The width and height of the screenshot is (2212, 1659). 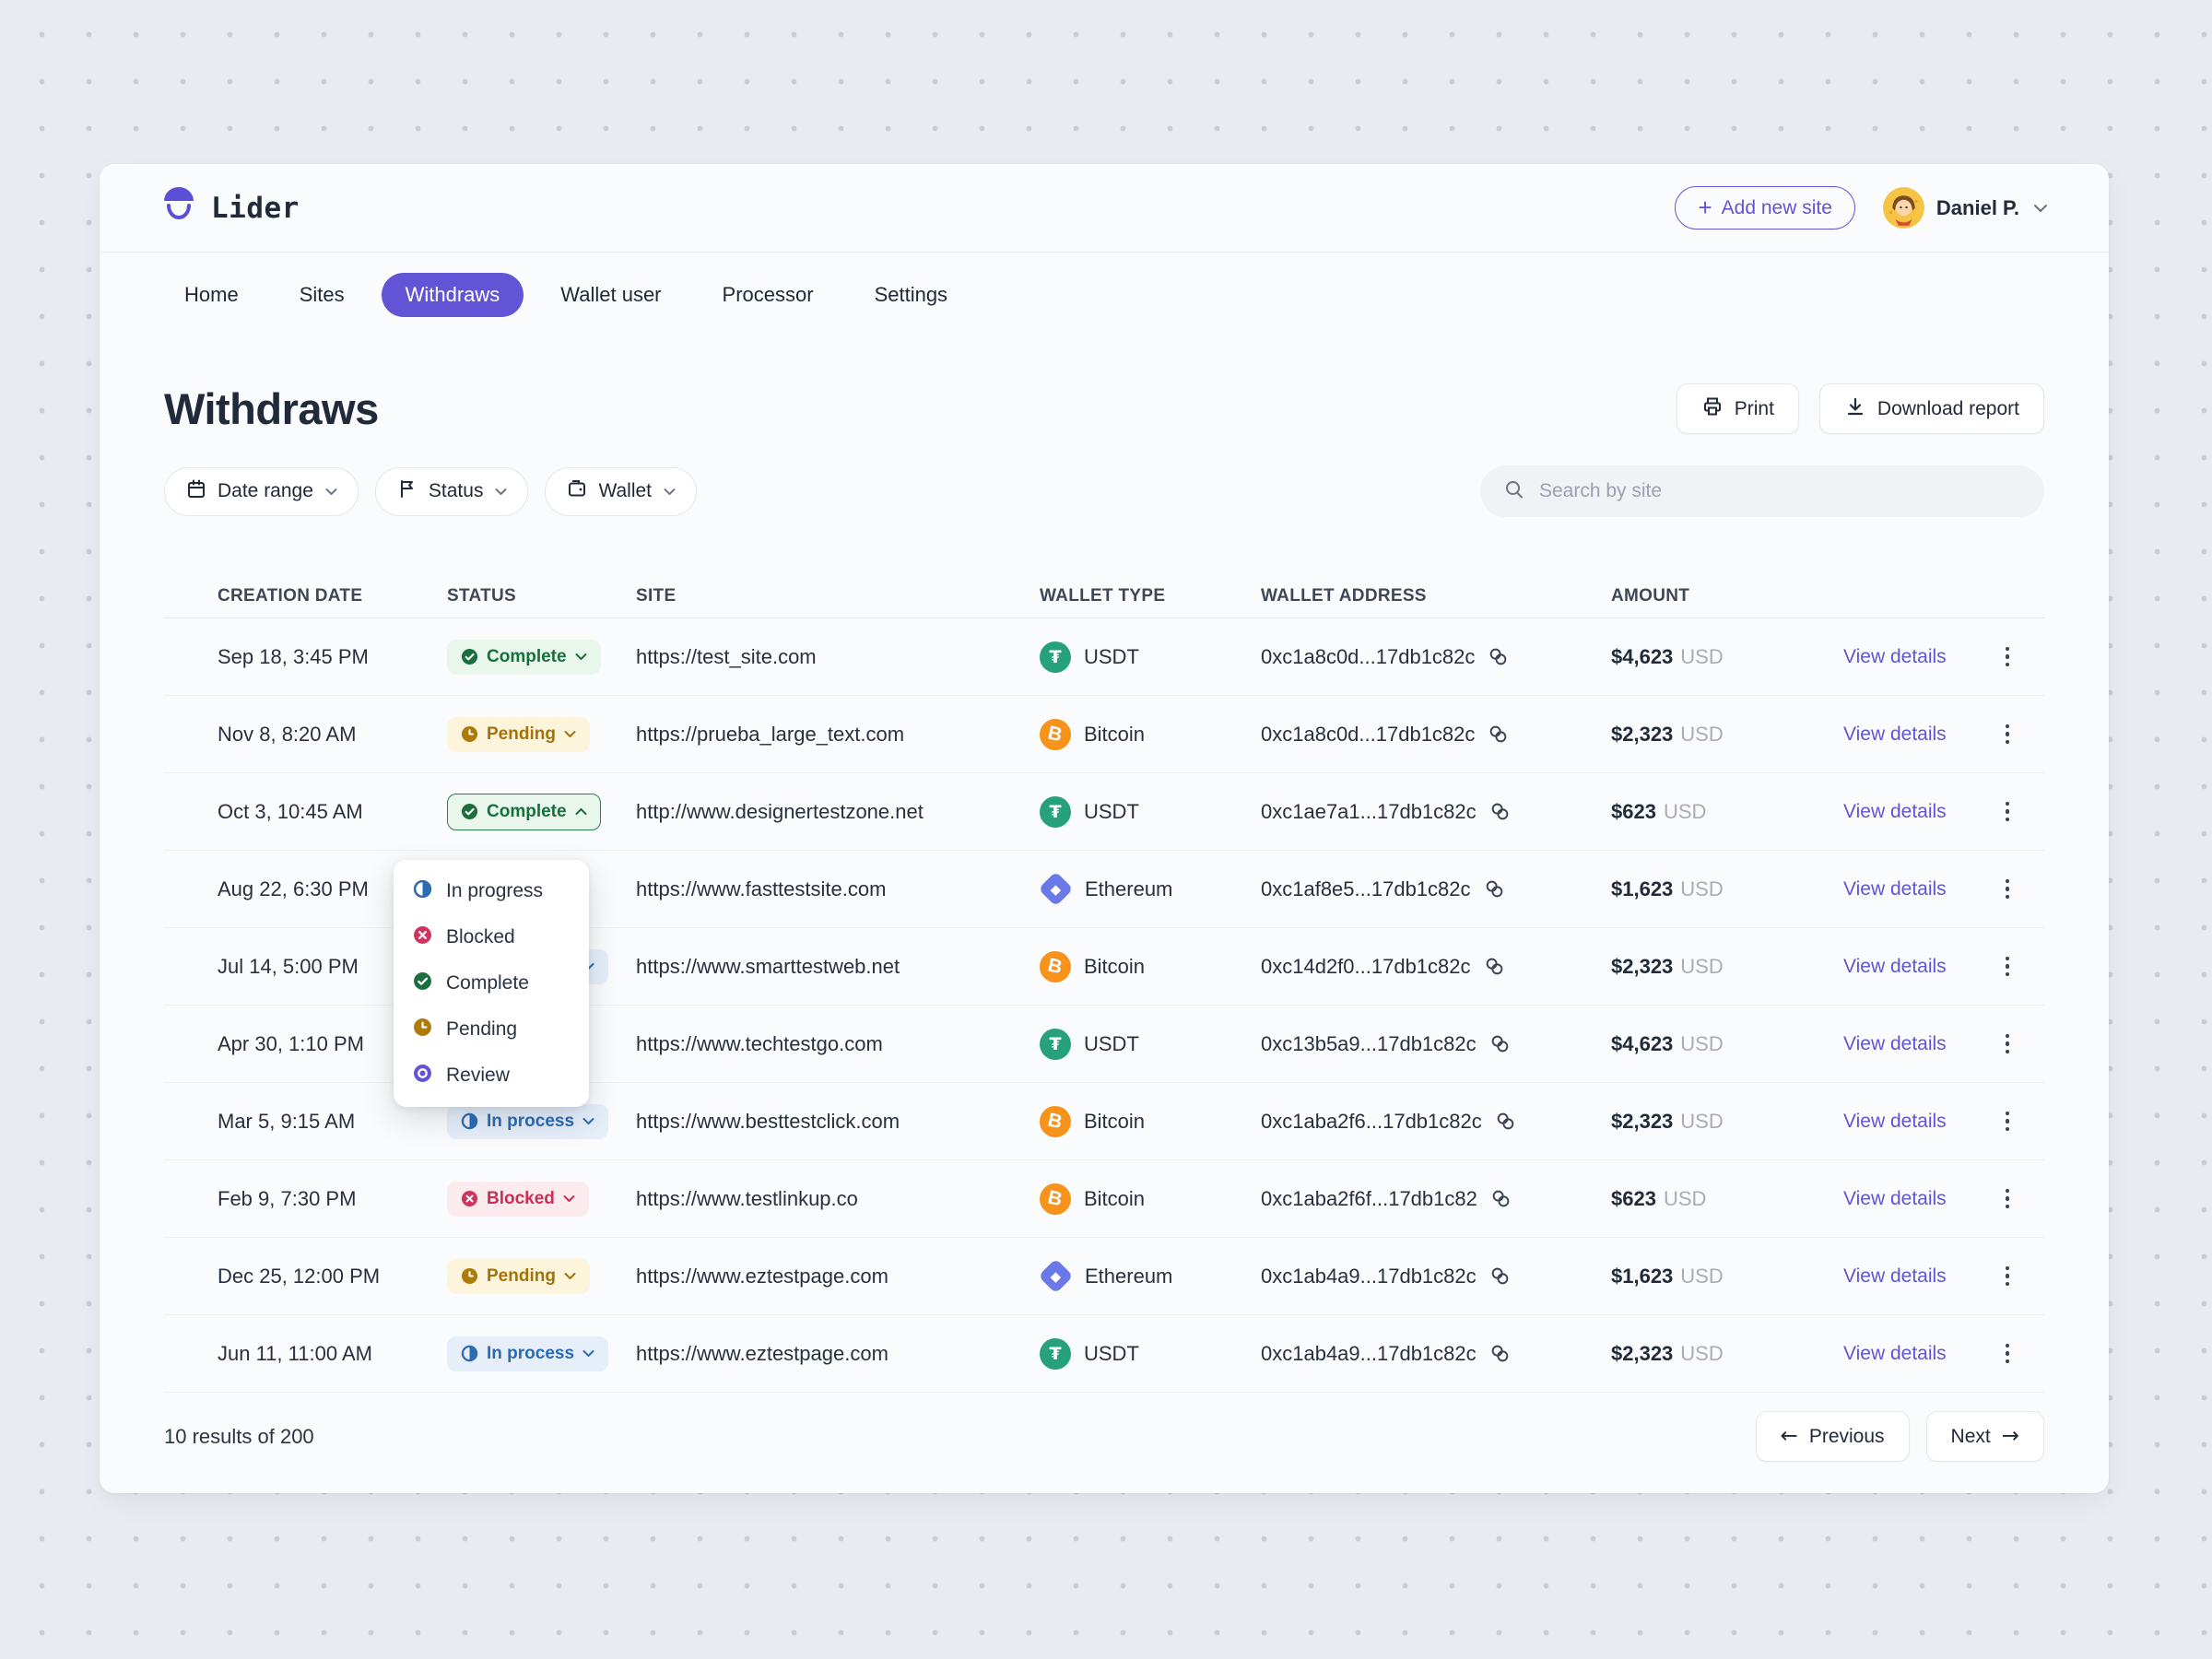 I want to click on brand: Lider, so click(x=230, y=207).